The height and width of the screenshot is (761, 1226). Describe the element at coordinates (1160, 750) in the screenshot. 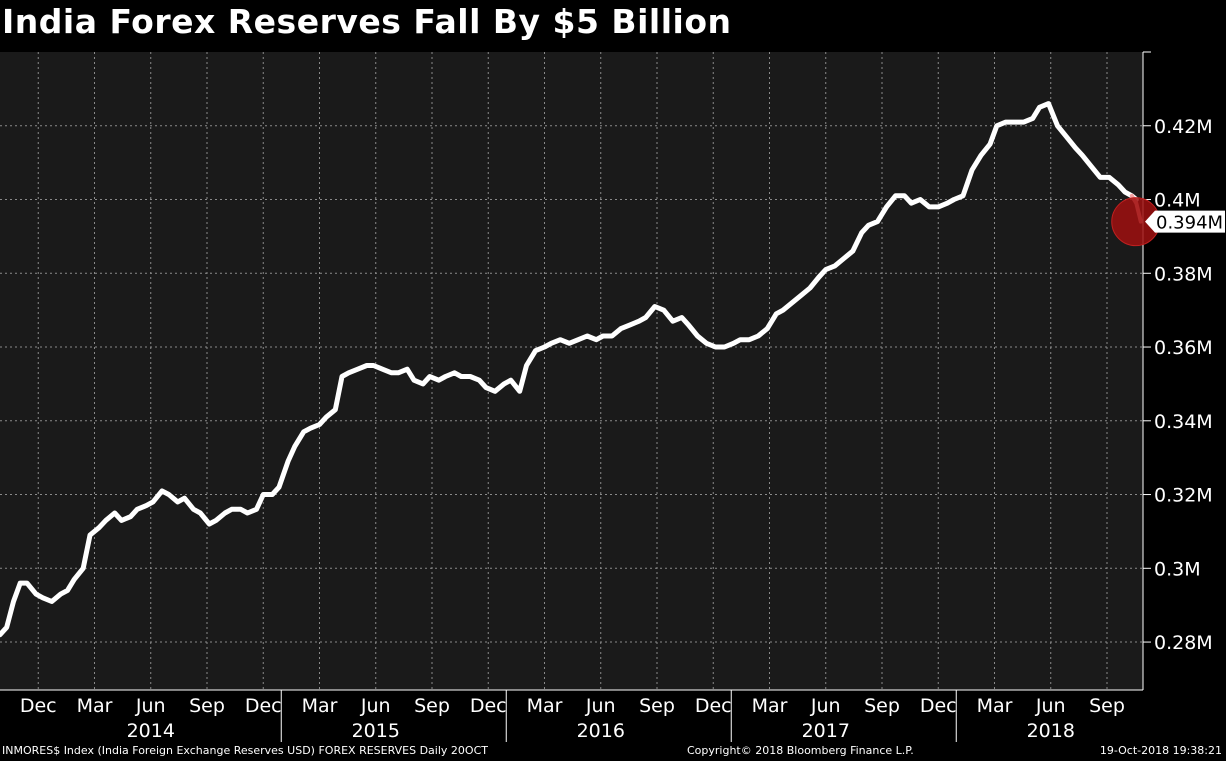

I see `footer-timestamp: 19-Oct-2018 19:38:21` at that location.